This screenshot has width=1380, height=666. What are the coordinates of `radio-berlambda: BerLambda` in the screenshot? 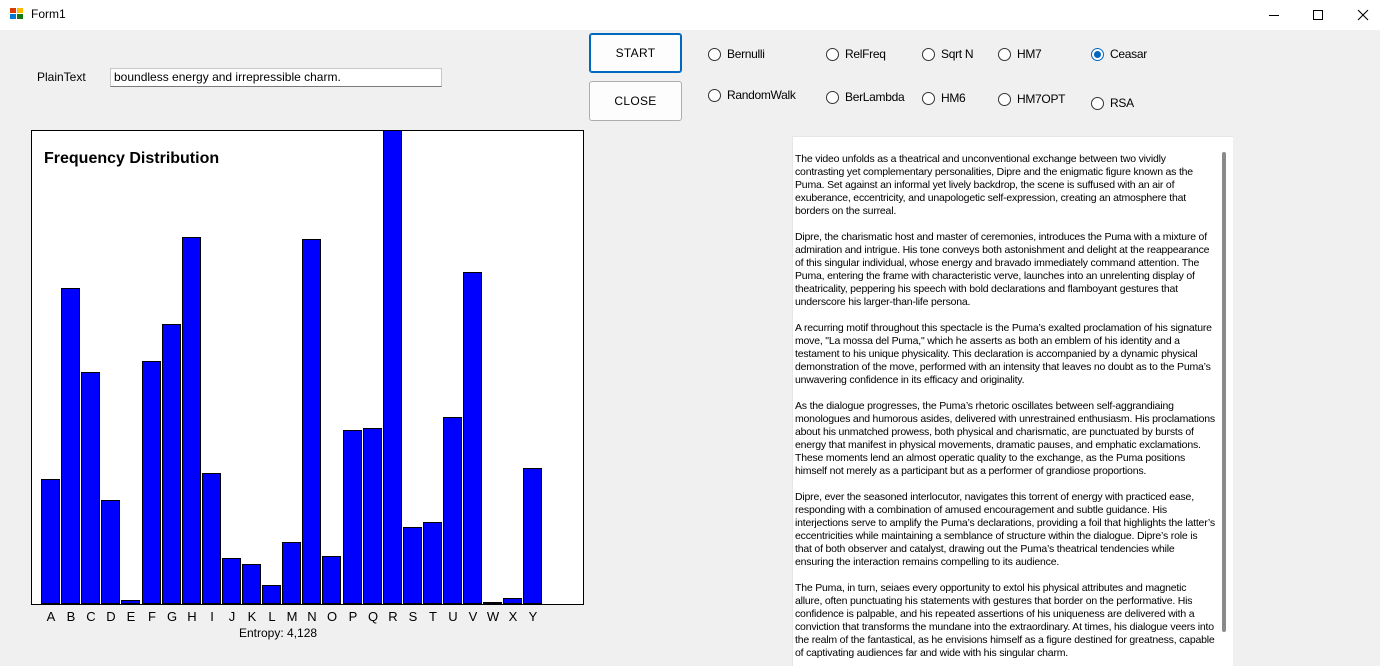 It's located at (865, 97).